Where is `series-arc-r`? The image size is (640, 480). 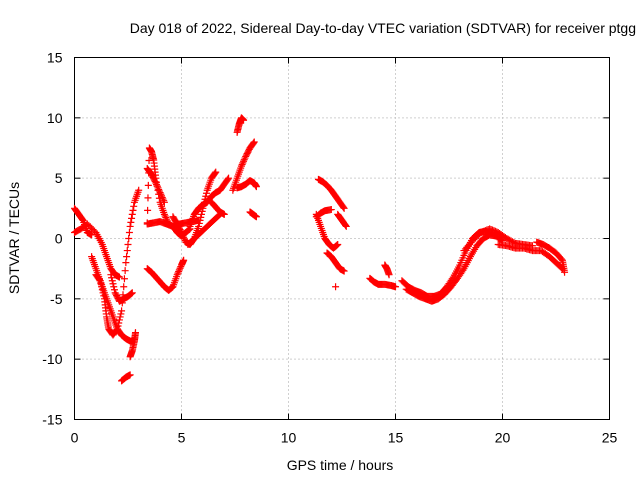
series-arc-r is located at coordinates (246, 184).